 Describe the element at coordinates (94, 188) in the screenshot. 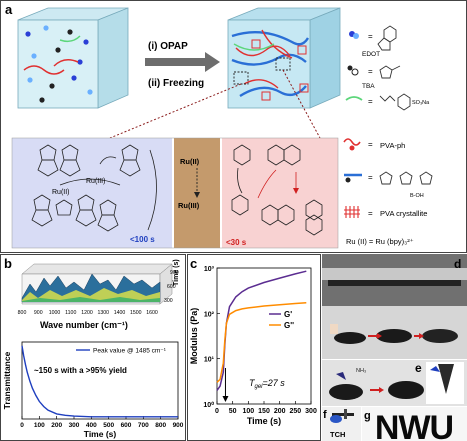

I see `edot-oxidation-structures` at that location.